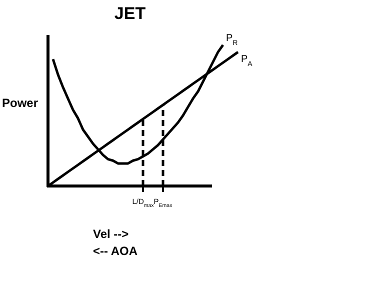 This screenshot has width=387, height=290. I want to click on y-axis-title: Power, so click(20, 103).